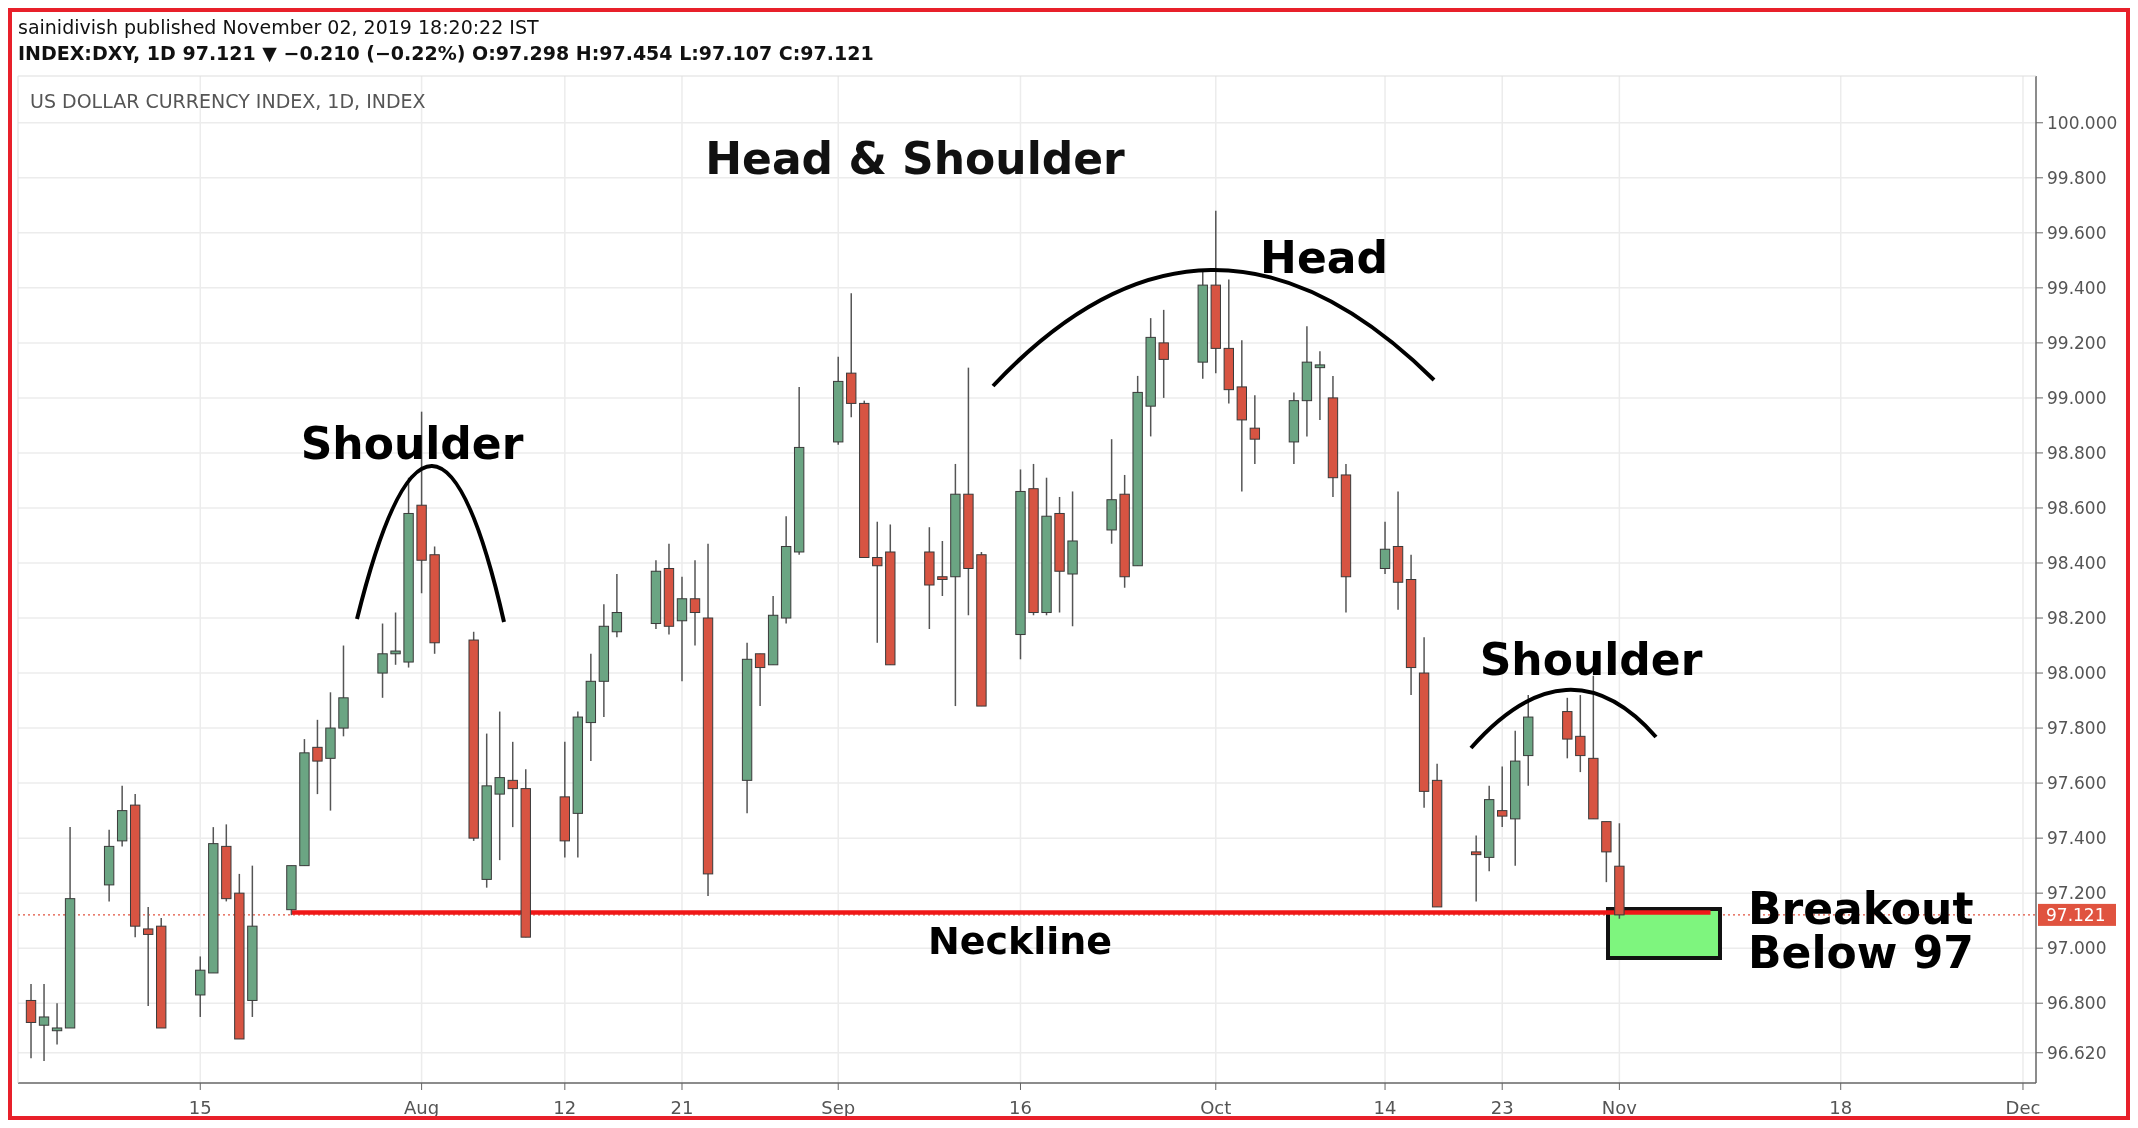  What do you see at coordinates (1020, 941) in the screenshot?
I see `annotation: Neckline` at bounding box center [1020, 941].